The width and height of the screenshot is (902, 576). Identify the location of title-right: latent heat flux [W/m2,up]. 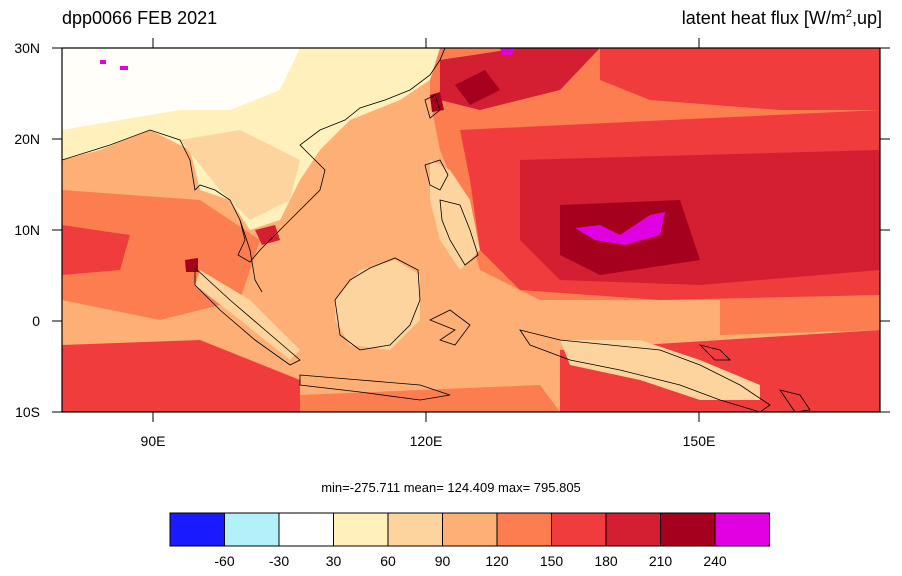
(782, 18).